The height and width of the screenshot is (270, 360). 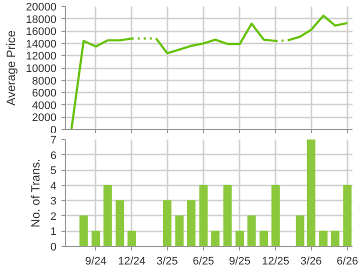 What do you see at coordinates (41, 69) in the screenshot?
I see `y-tick-label: 10000` at bounding box center [41, 69].